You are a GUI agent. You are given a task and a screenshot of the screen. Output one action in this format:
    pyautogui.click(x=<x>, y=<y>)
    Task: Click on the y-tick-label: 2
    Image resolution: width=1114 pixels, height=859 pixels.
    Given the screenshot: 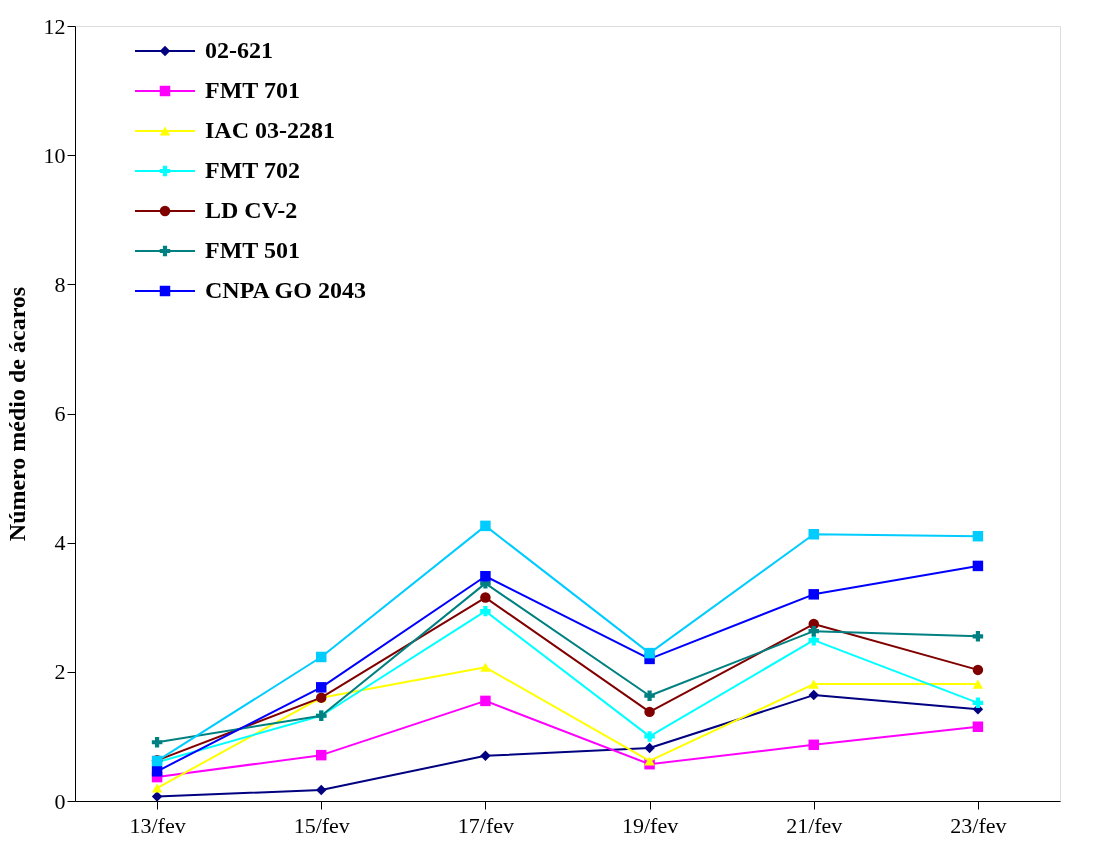 What is the action you would take?
    pyautogui.click(x=60, y=672)
    